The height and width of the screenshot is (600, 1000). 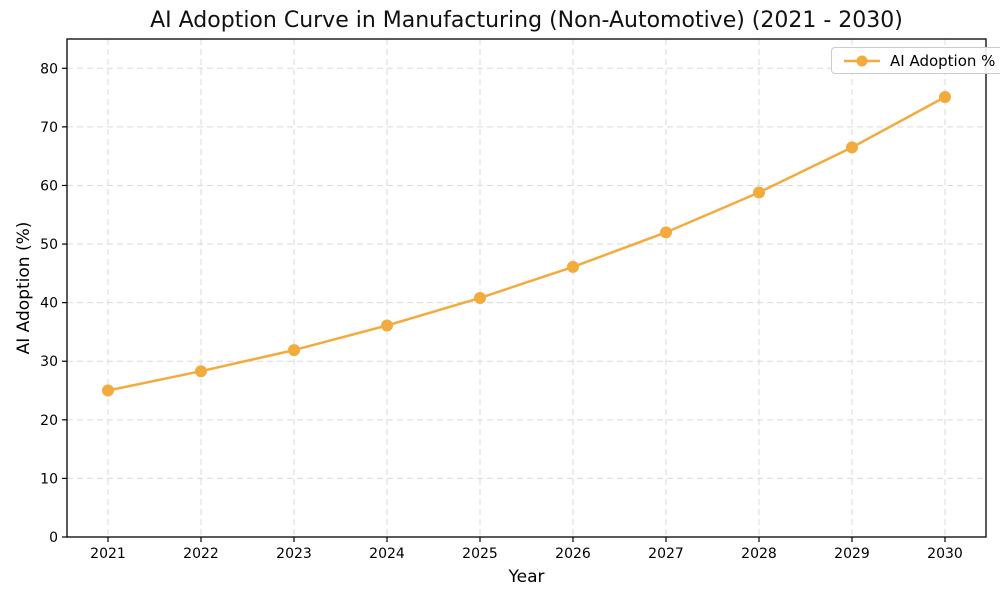 I want to click on y-tick-label: 80, so click(x=49, y=69).